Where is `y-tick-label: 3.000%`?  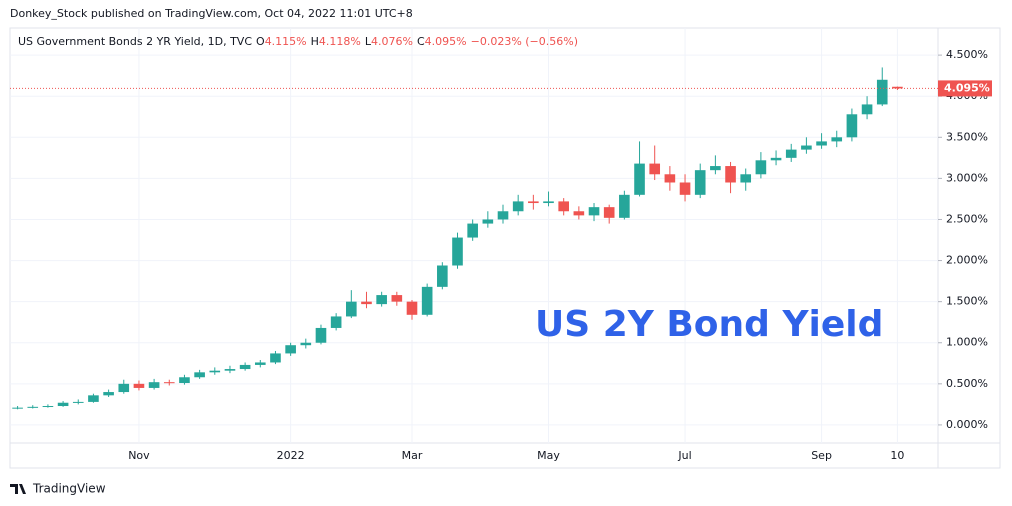
y-tick-label: 3.000% is located at coordinates (967, 177).